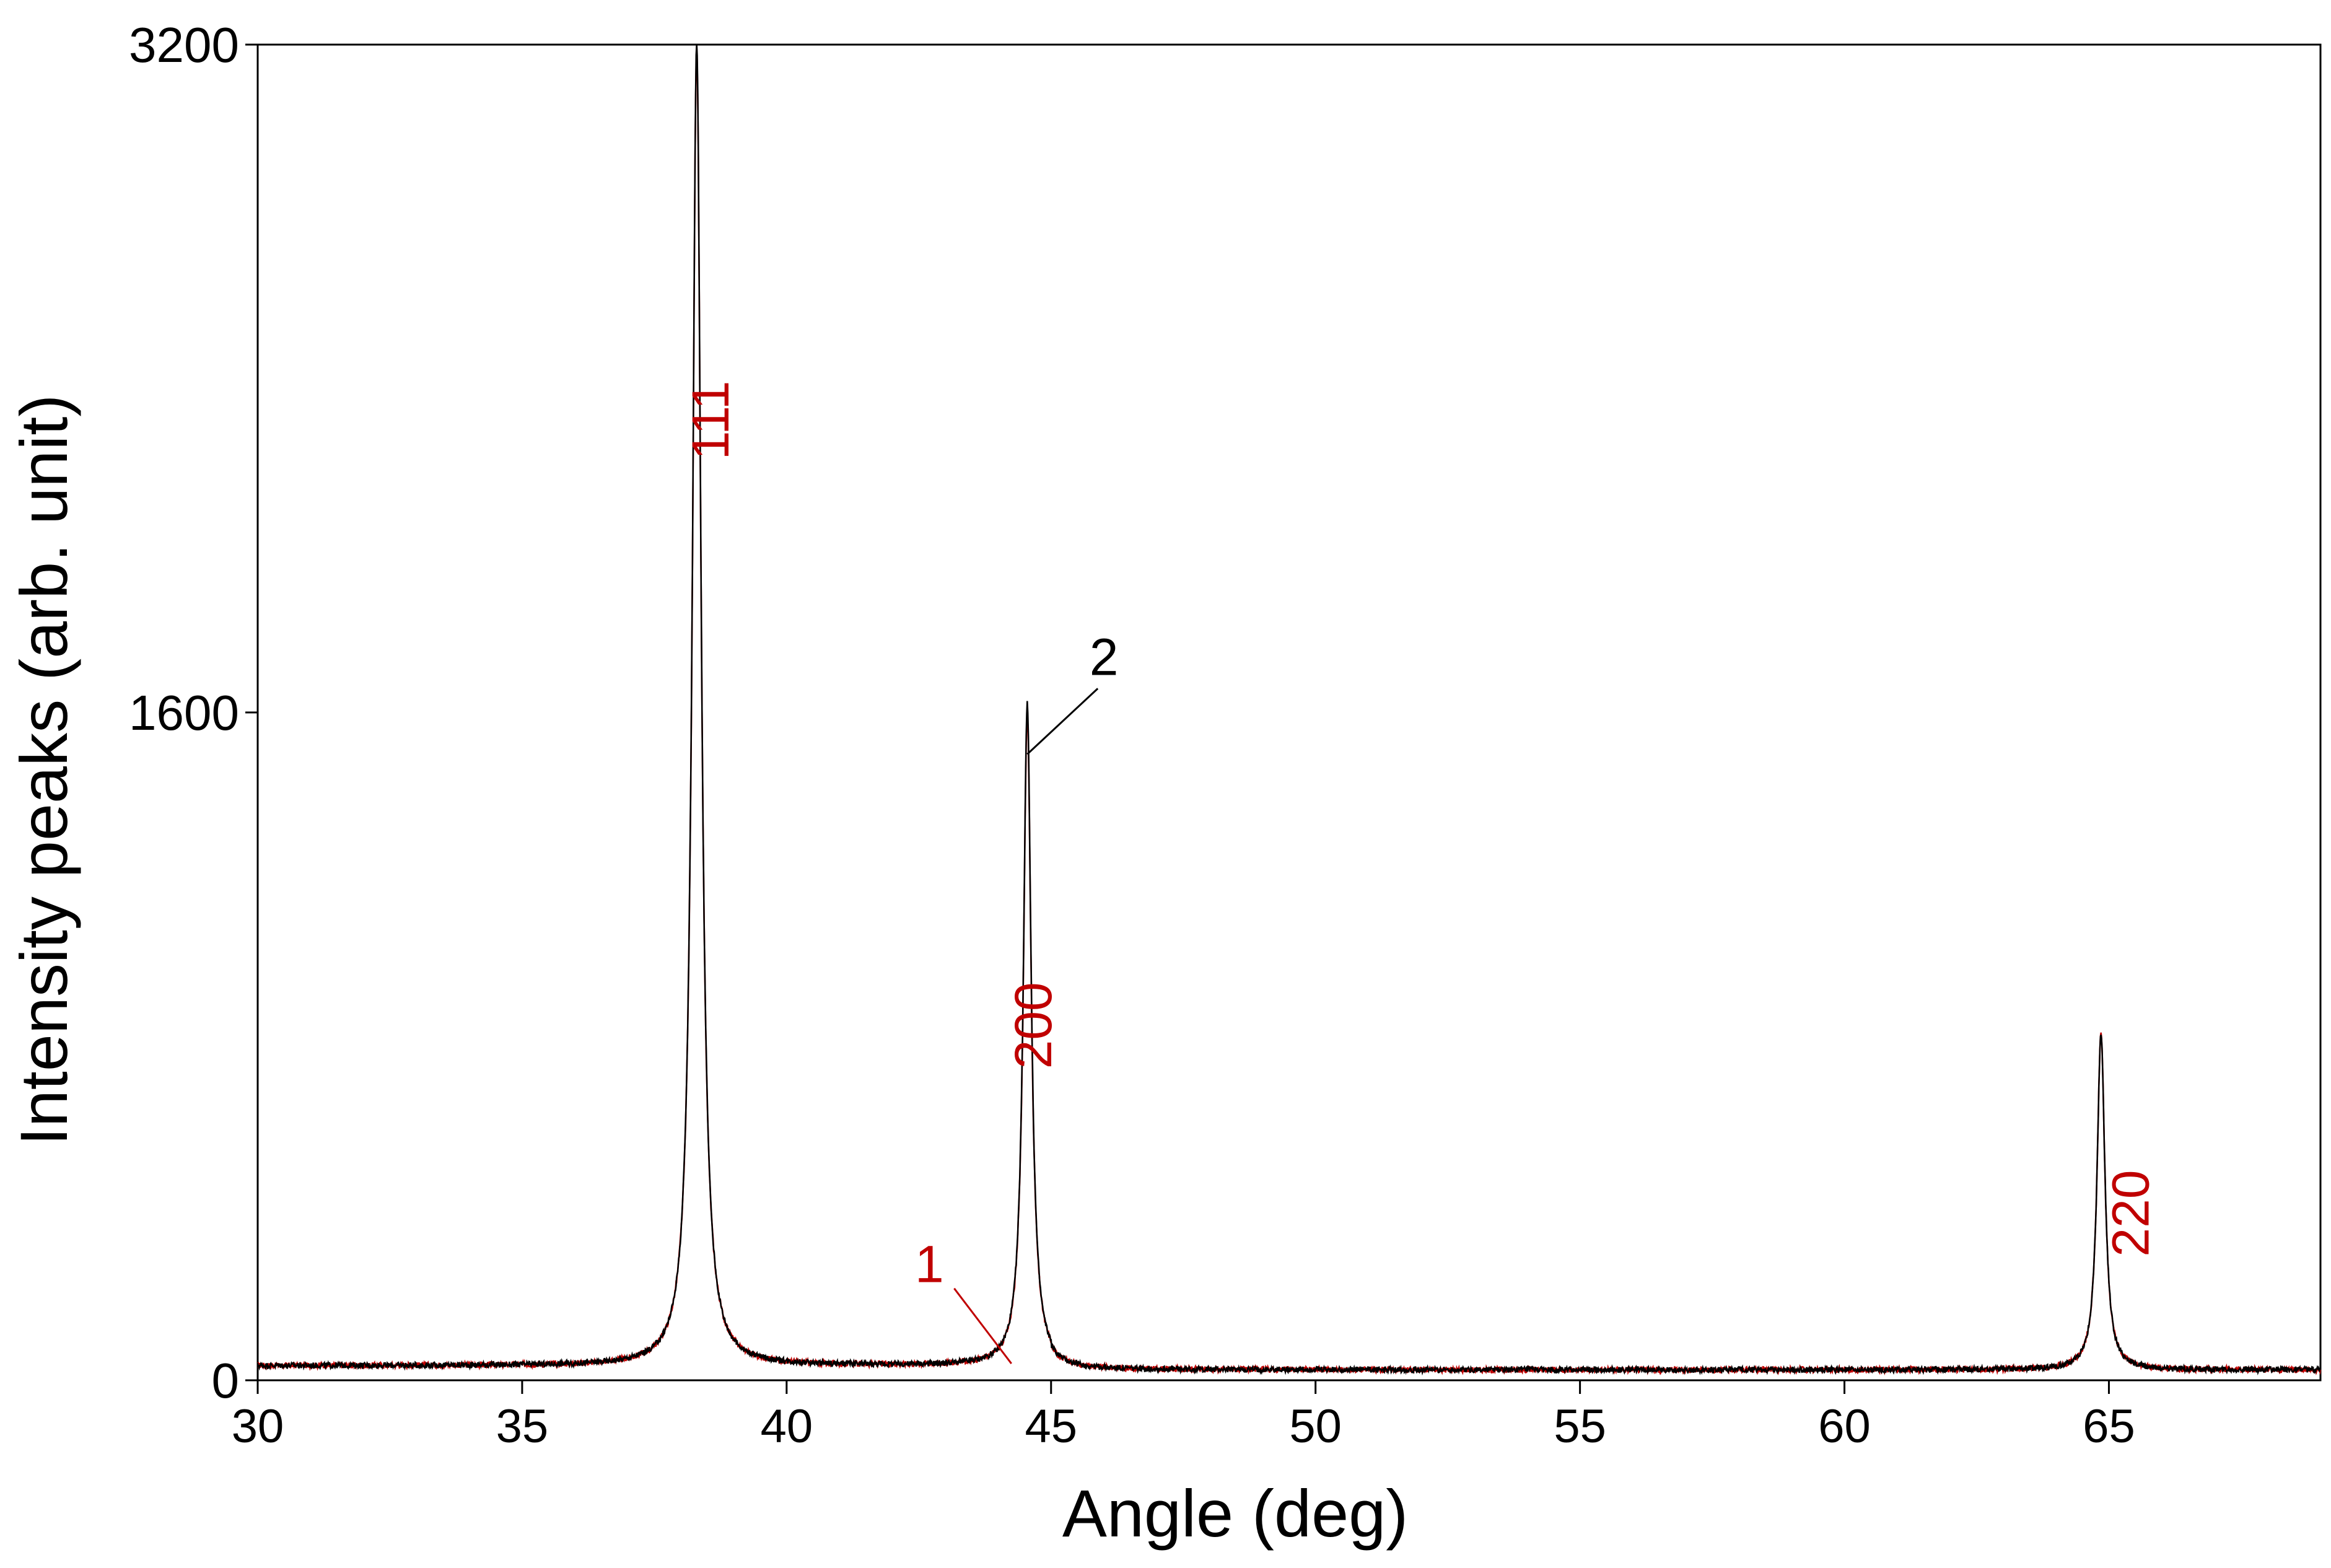 Image resolution: width=2331 pixels, height=1568 pixels. Describe the element at coordinates (184, 712) in the screenshot. I see `y-tick-label: 1600` at that location.